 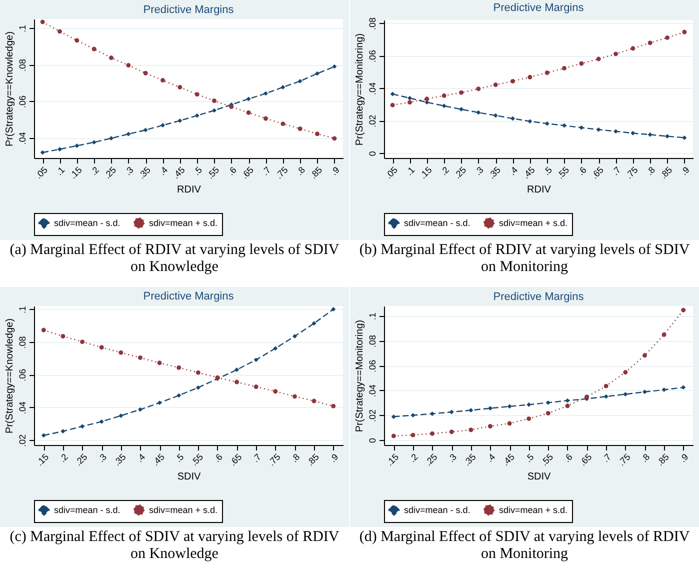 I want to click on x-tick-label: .15, so click(x=392, y=460).